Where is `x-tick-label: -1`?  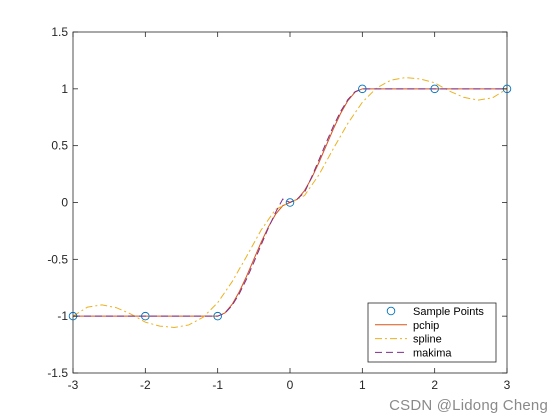
x-tick-label: -1 is located at coordinates (217, 385).